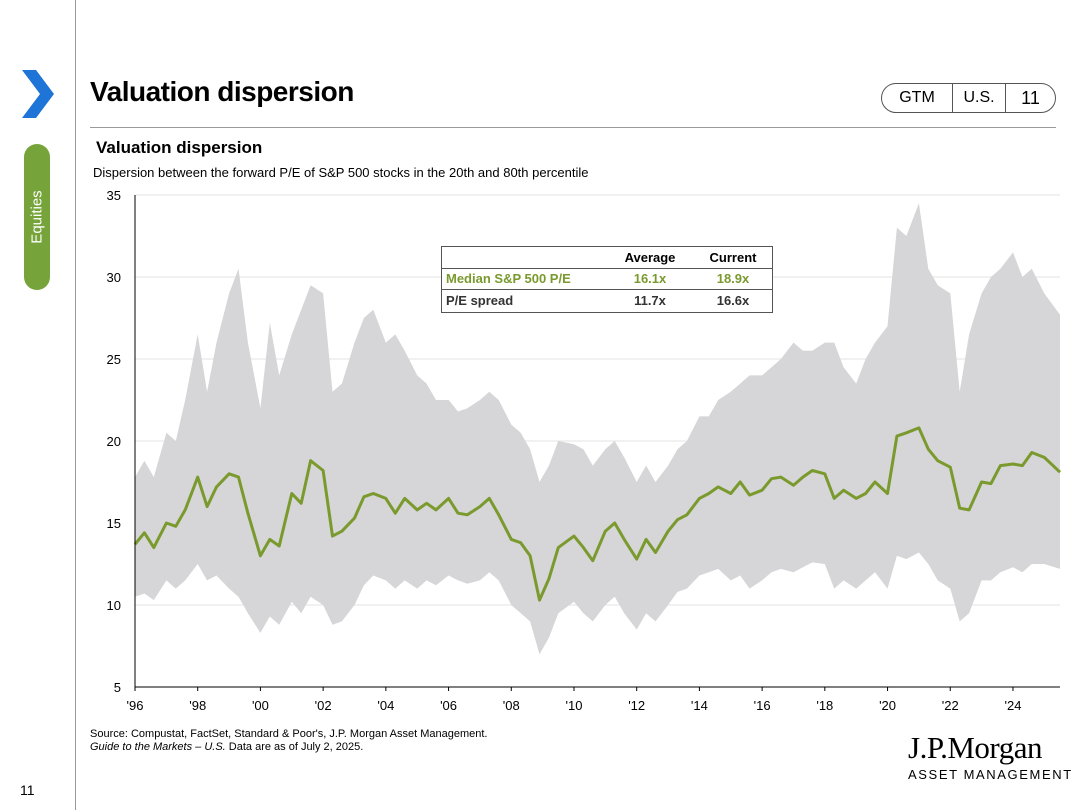  Describe the element at coordinates (508, 278) in the screenshot. I see `legend-label: Median S&P 500 P/E` at that location.